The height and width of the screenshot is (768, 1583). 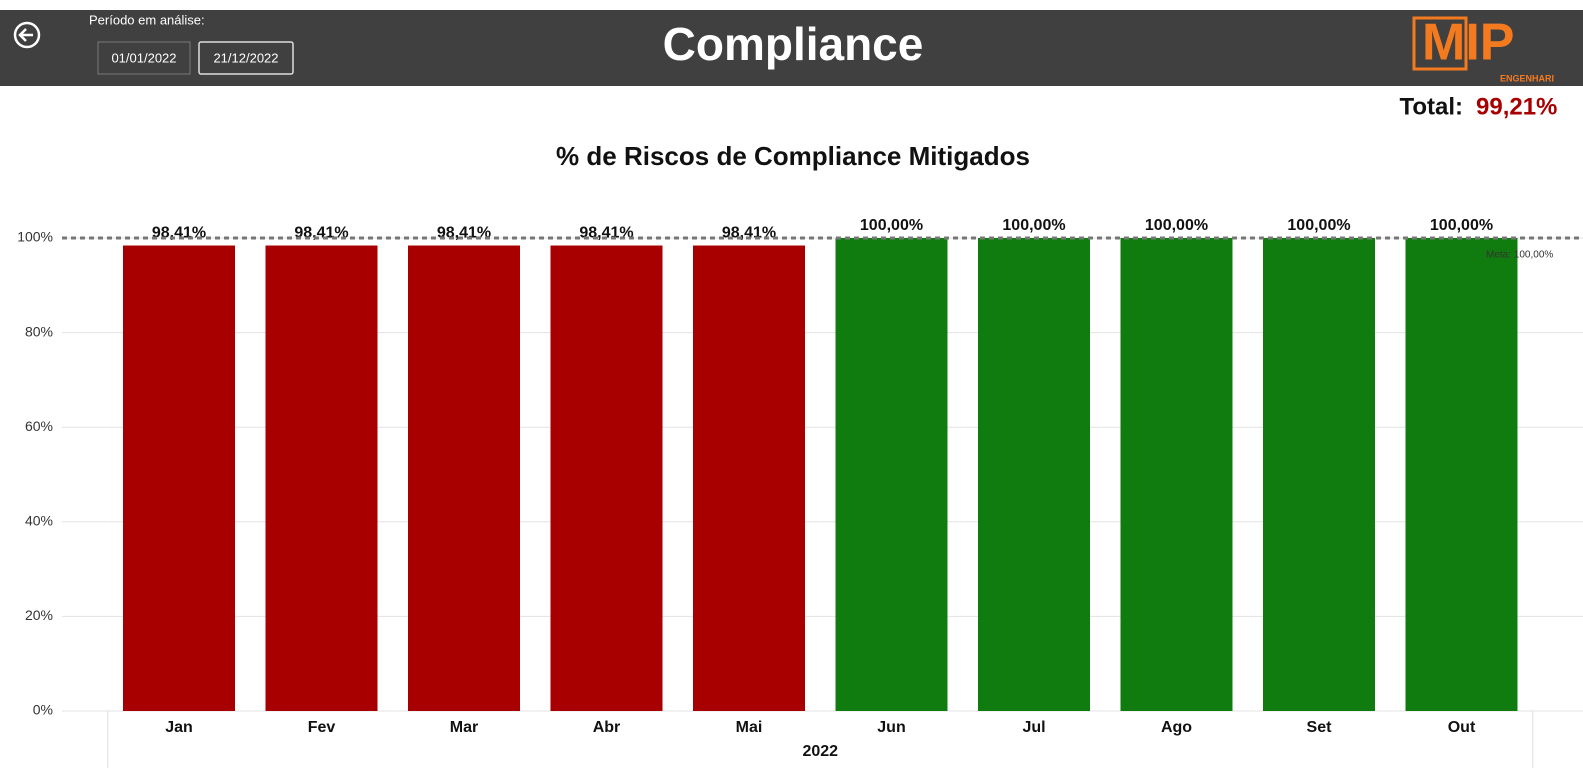 What do you see at coordinates (1176, 727) in the screenshot?
I see `x-tick-label: Ago` at bounding box center [1176, 727].